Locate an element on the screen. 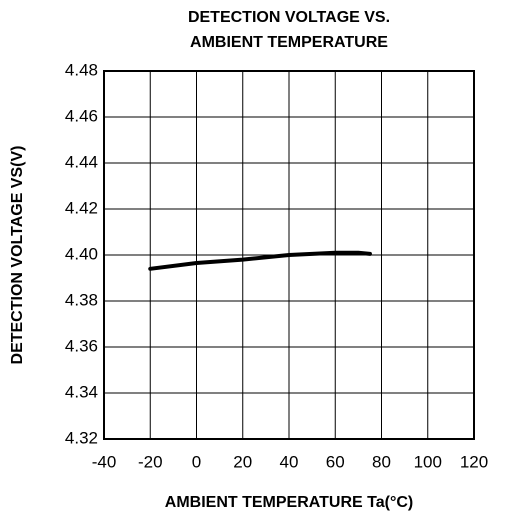 Image resolution: width=505 pixels, height=523 pixels. x-tick-label: -40 is located at coordinates (104, 461).